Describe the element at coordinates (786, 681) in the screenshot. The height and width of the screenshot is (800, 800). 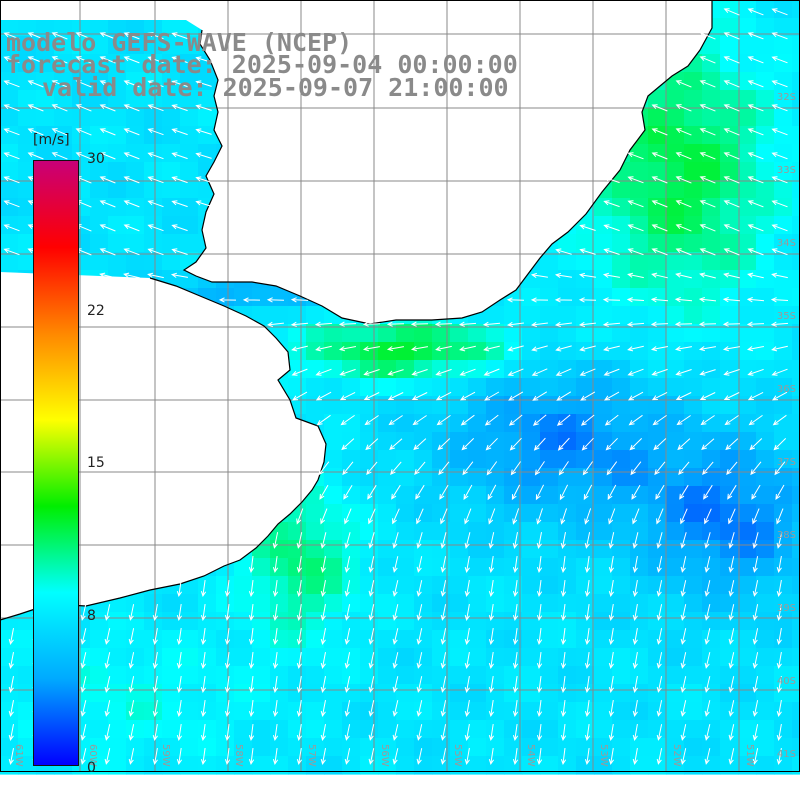
I see `latitude-label: 40S` at that location.